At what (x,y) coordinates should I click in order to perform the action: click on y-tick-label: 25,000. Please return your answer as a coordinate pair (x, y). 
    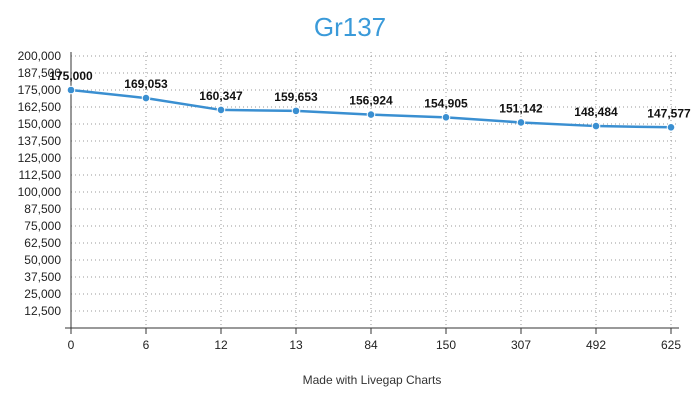
    Looking at the image, I should click on (42, 294).